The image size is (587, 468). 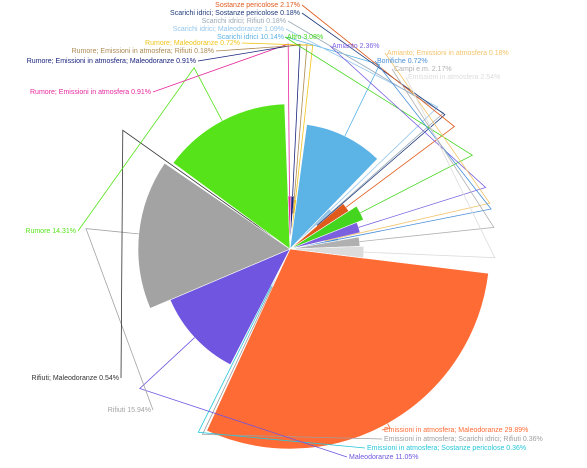 I want to click on data-label-bonifiche: Bonifiche 0.72%, so click(x=402, y=61).